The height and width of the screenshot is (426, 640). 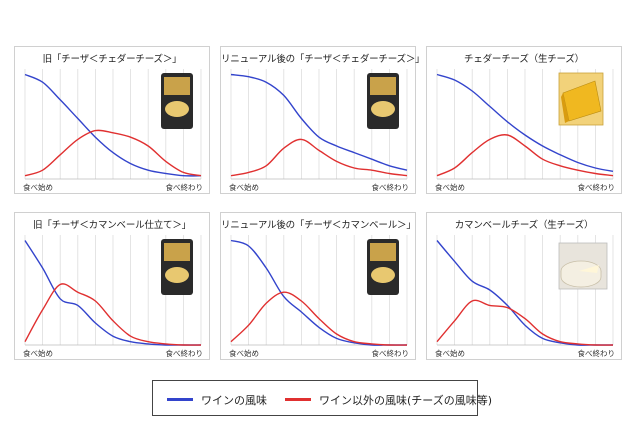 I want to click on legend-other-label: ワイン以外の風味(チーズの風味等), so click(x=406, y=400).